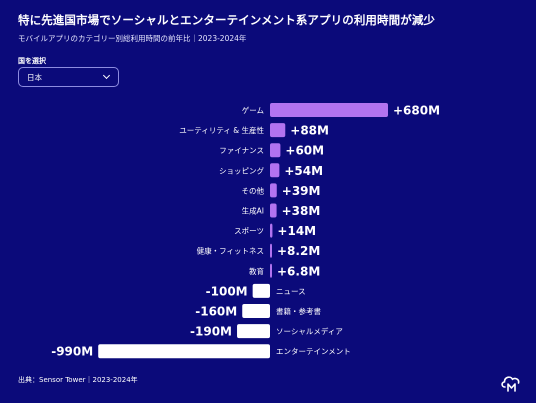  Describe the element at coordinates (313, 351) in the screenshot. I see `category-label: エンターテインメント` at that location.